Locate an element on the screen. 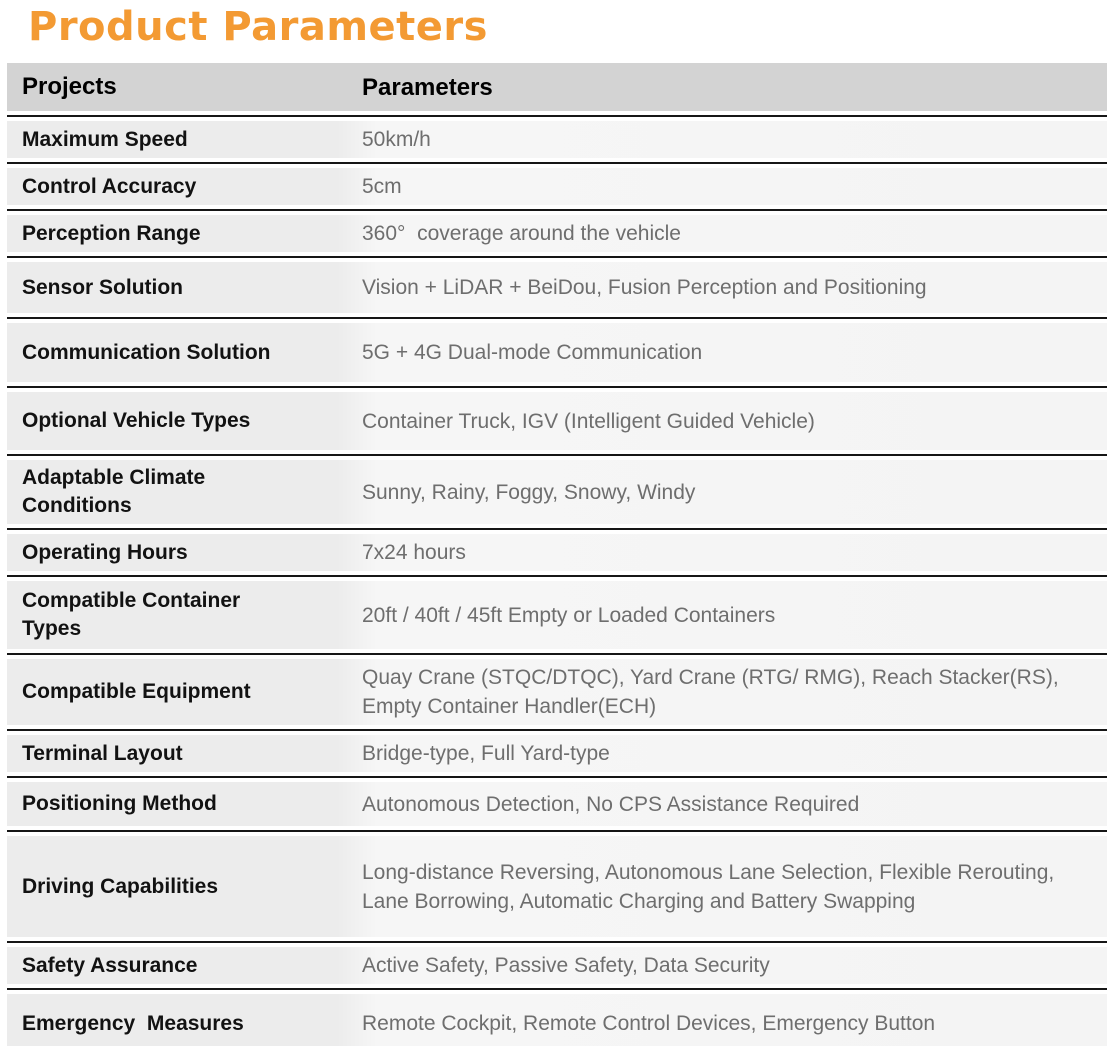 Image resolution: width=1113 pixels, height=1046 pixels. row-parameter: Bridge-type, Full Yard-type is located at coordinates (486, 753).